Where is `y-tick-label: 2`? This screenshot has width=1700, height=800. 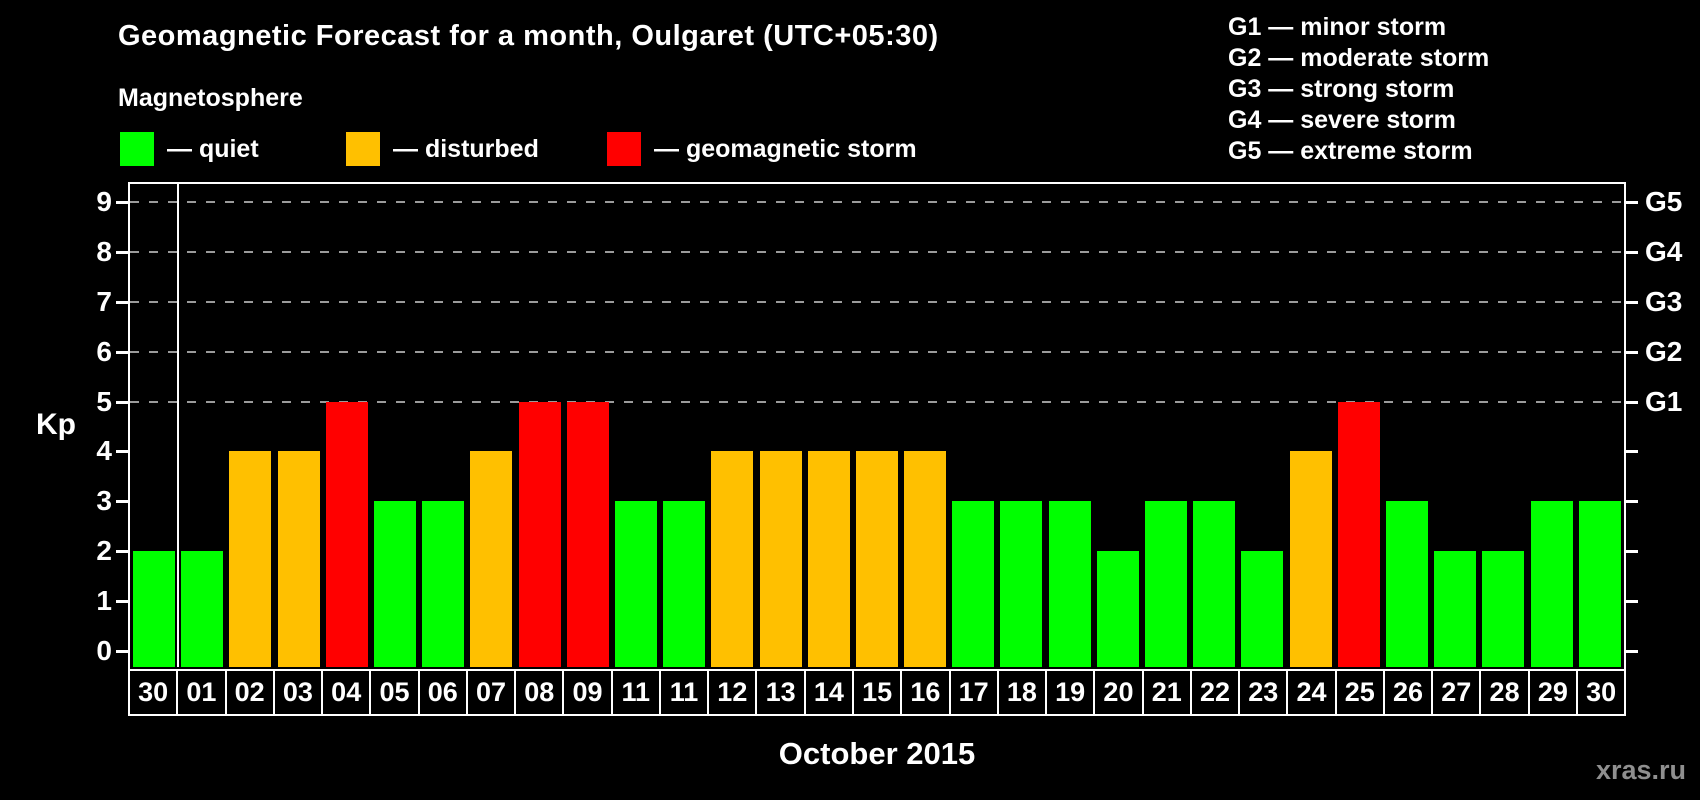 y-tick-label: 2 is located at coordinates (104, 551).